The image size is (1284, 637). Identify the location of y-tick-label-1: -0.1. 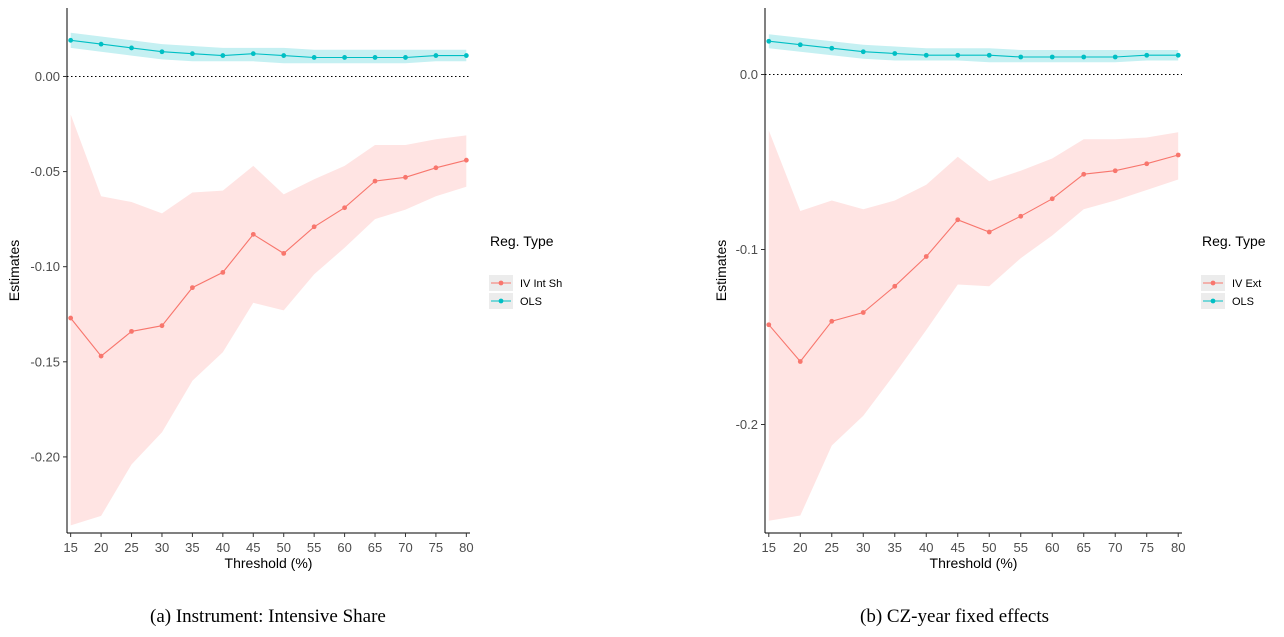
(747, 249).